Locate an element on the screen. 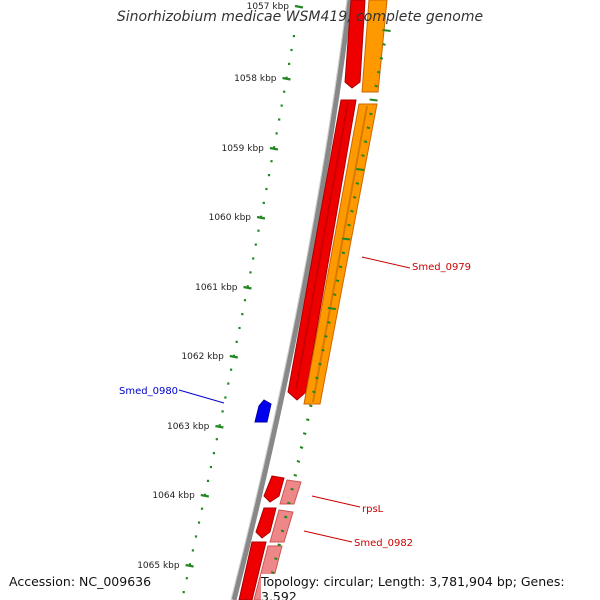 Image resolution: width=600 pixels, height=600 pixels. ruler-label: 1062 kbp is located at coordinates (202, 357).